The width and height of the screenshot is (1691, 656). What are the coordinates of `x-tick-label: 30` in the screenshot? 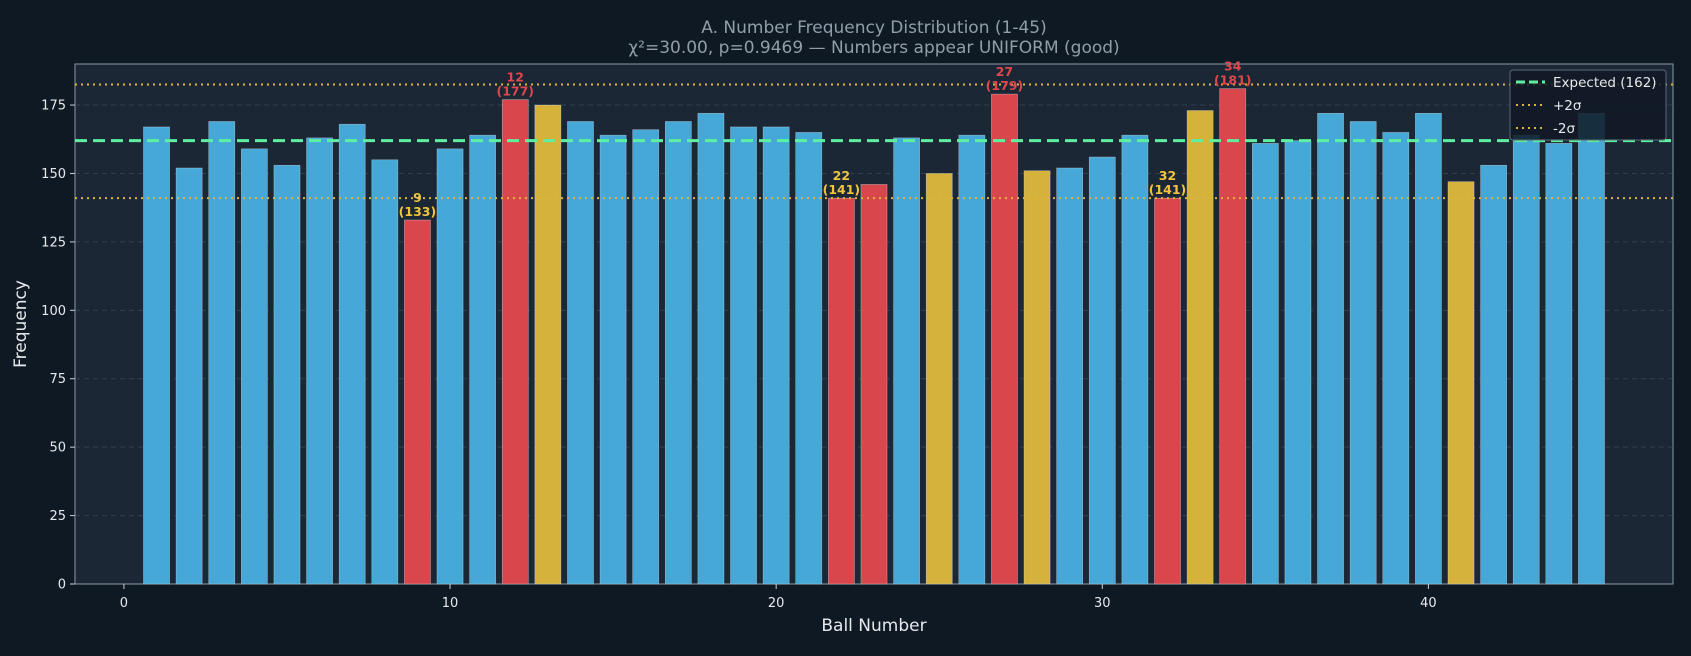 It's located at (1102, 603).